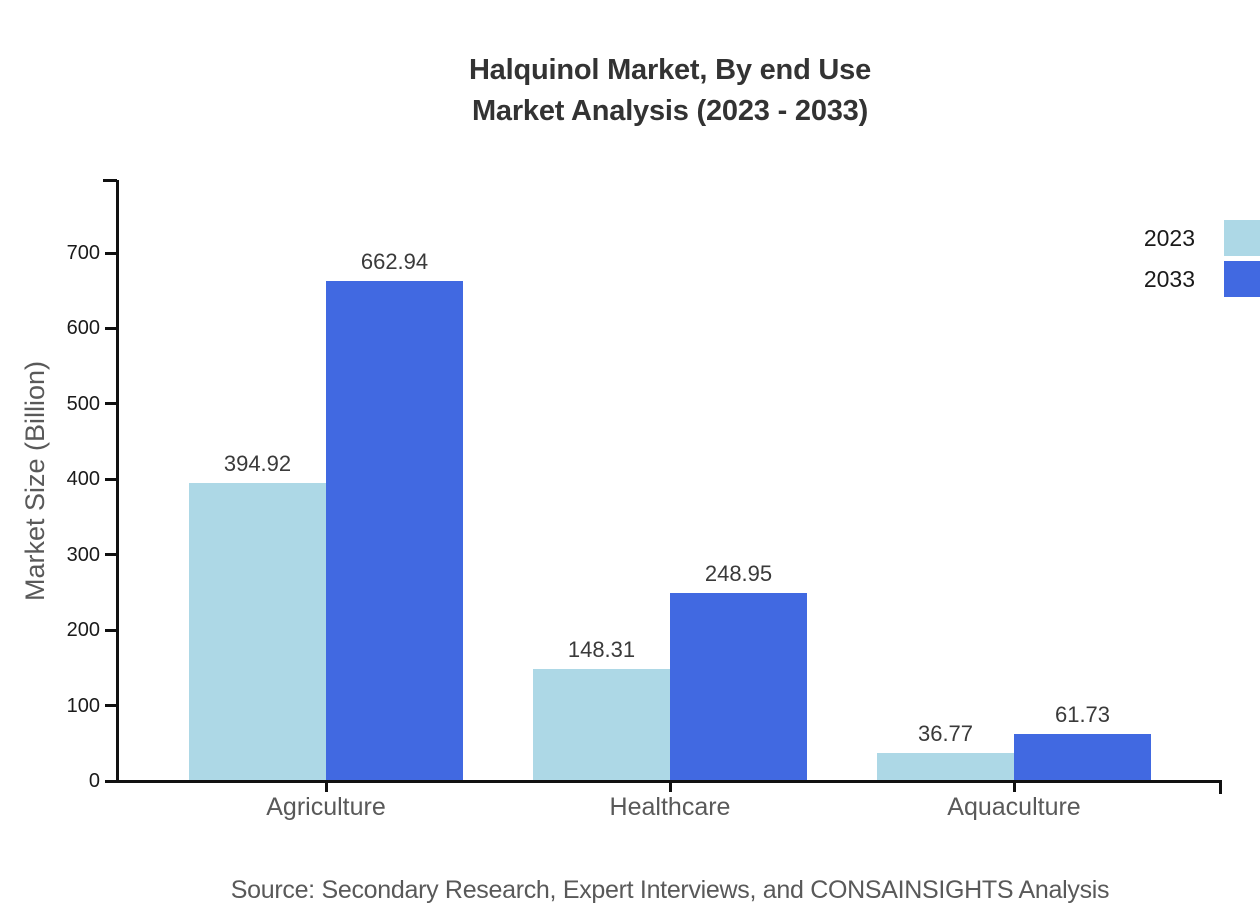 The image size is (1260, 920). I want to click on value-label-agriculture-2023: 394.92, so click(257, 464).